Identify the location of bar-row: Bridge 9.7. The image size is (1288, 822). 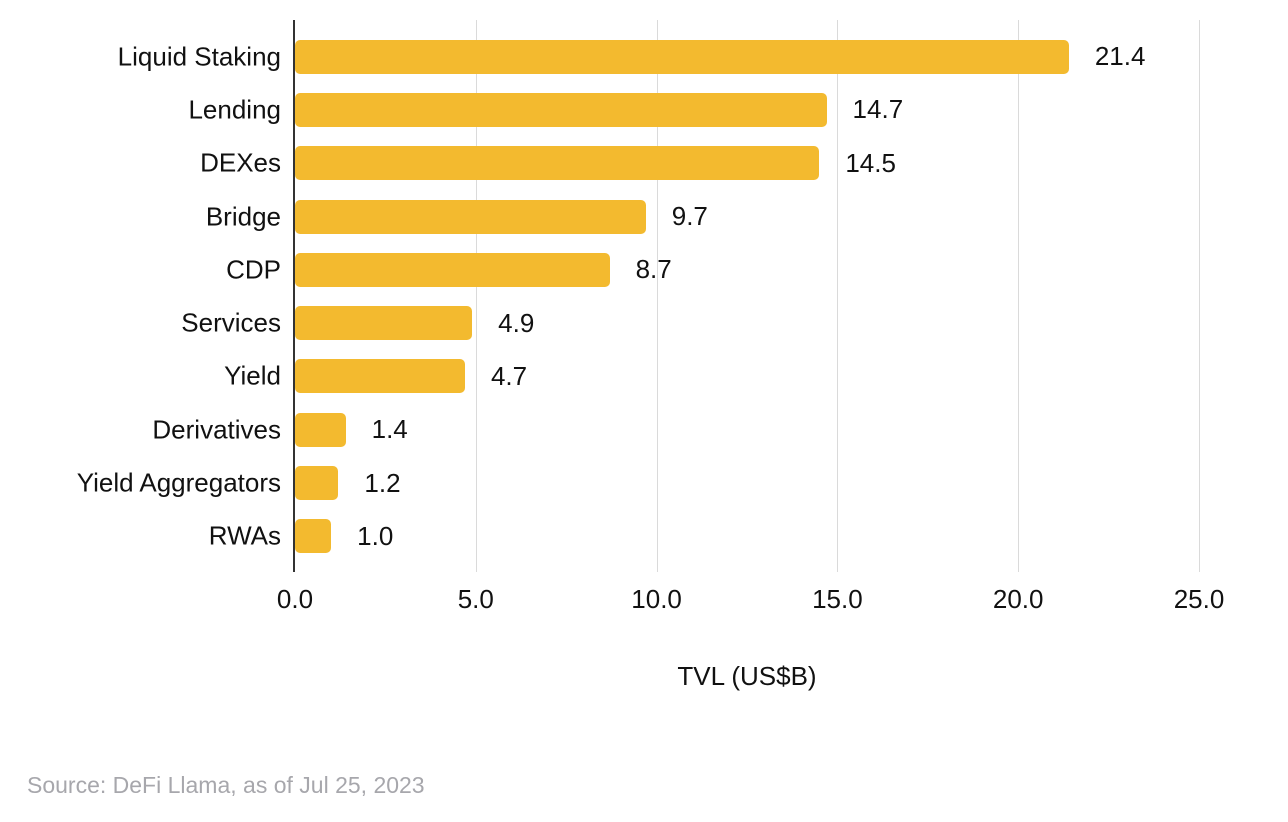
(702, 216).